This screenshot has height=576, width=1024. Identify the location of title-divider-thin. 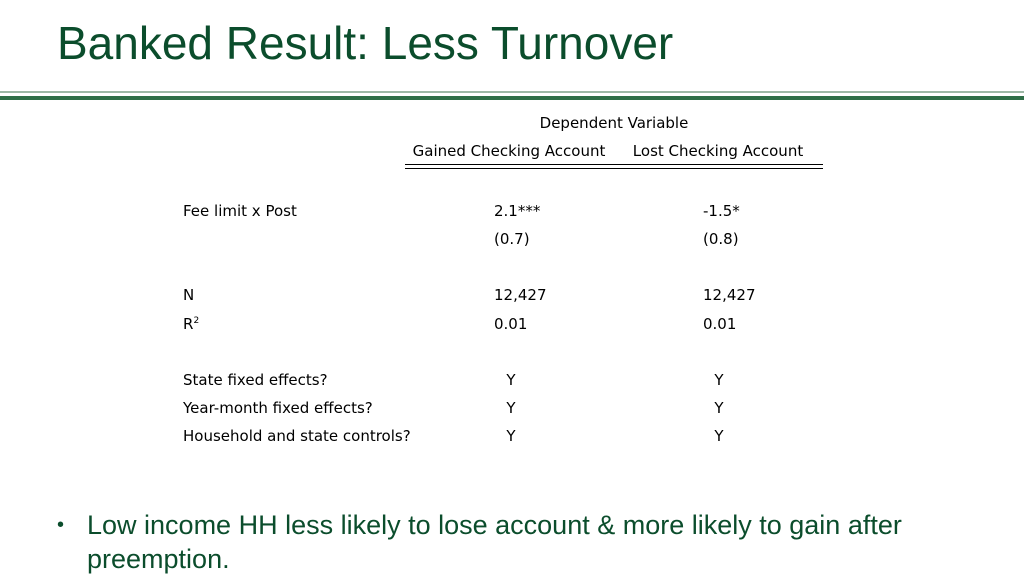
(512, 92).